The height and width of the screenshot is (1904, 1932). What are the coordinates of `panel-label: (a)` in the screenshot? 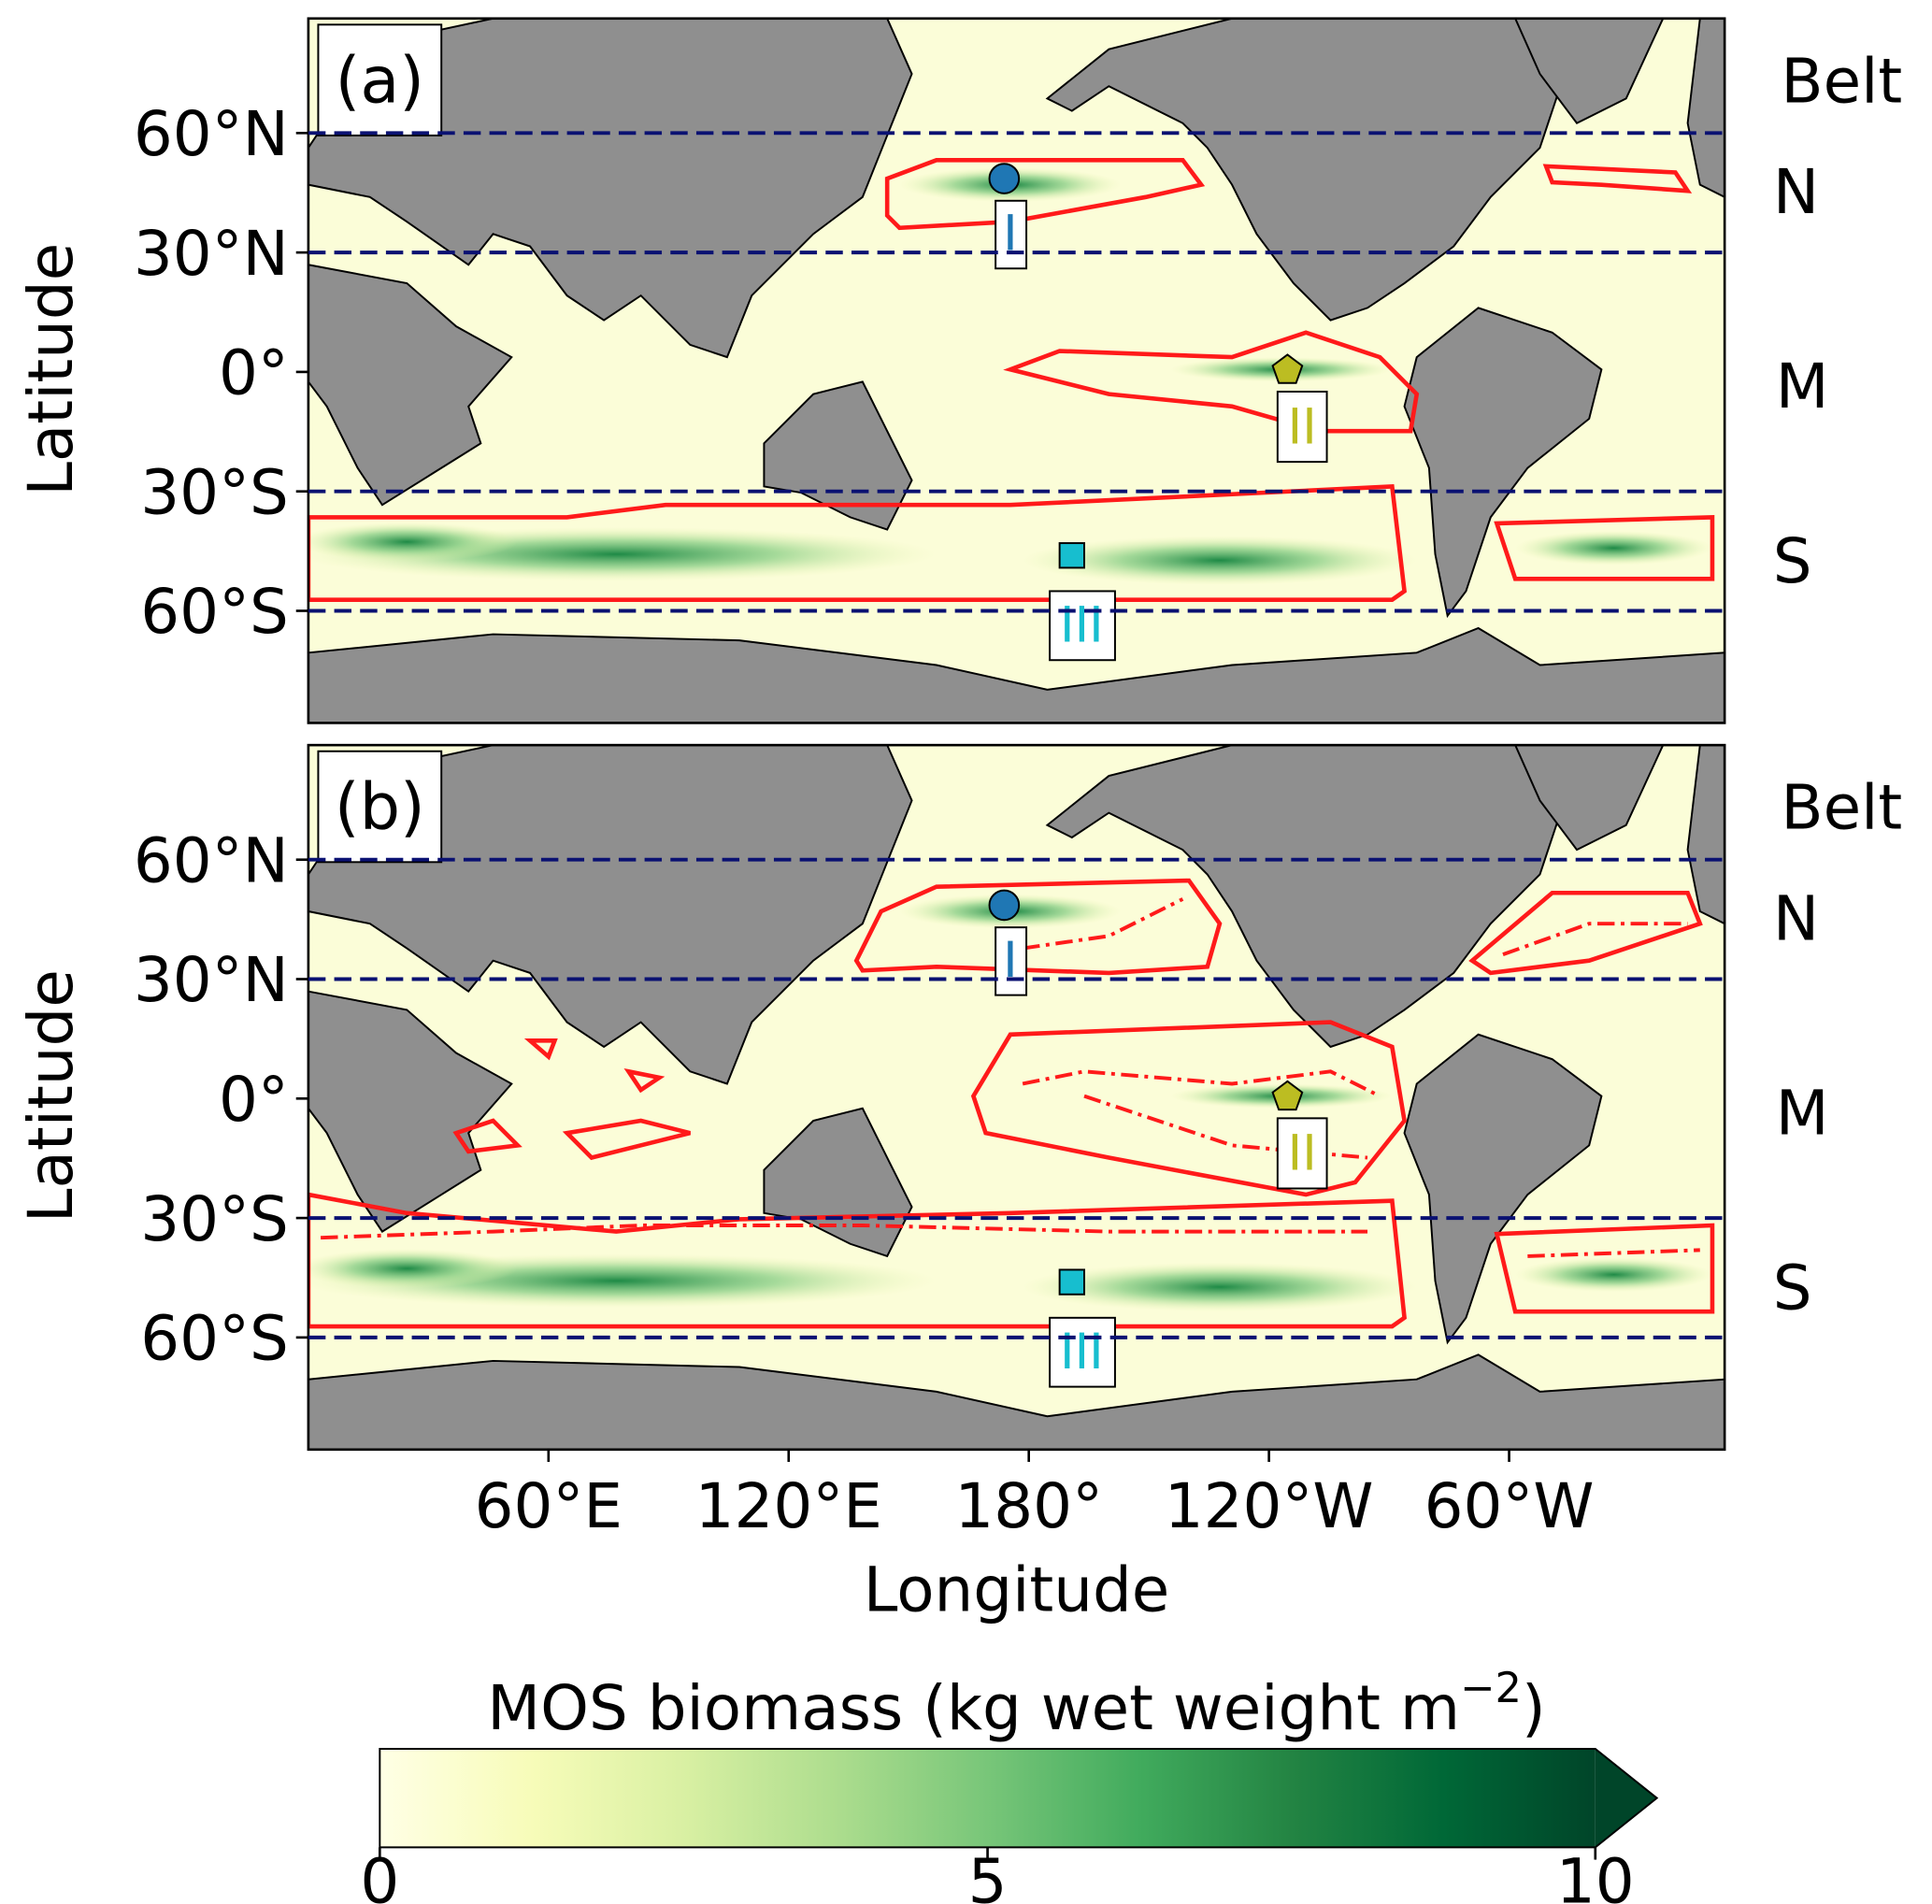 It's located at (380, 80).